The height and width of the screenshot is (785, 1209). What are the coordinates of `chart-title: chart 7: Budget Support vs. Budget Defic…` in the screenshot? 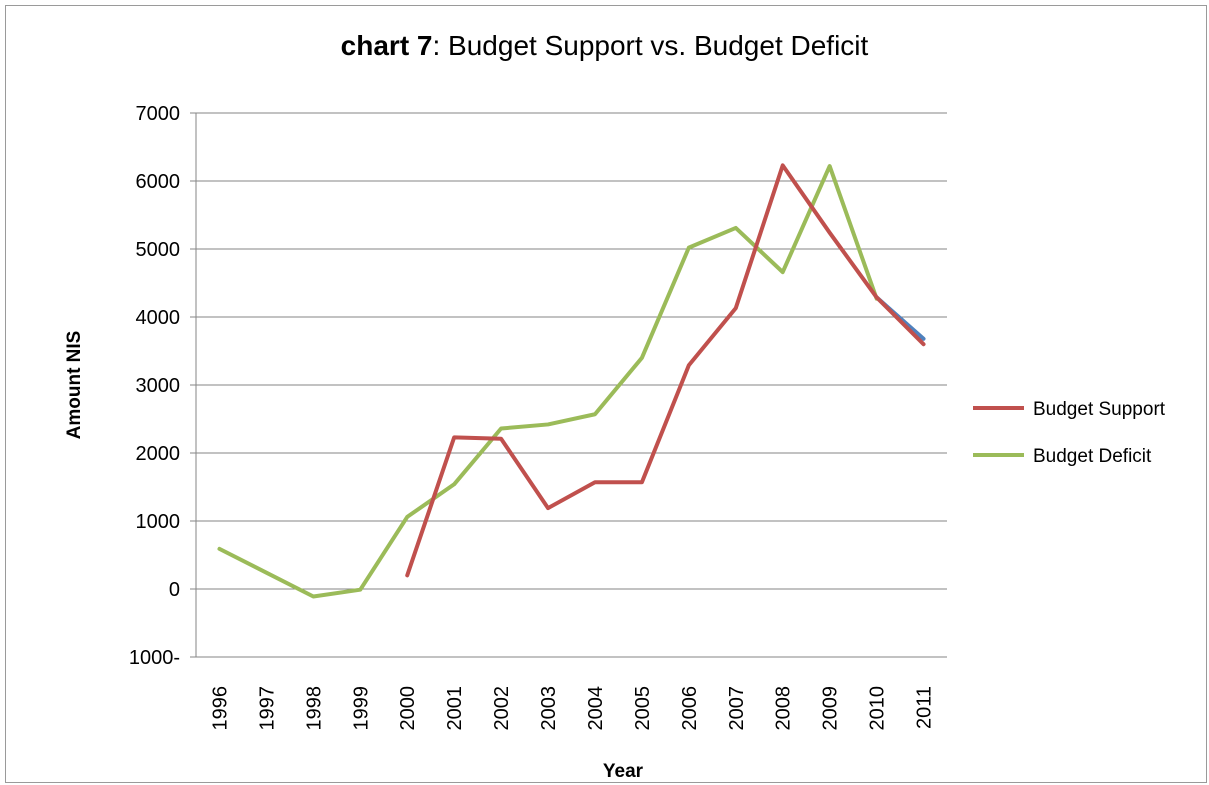 It's located at (604, 46).